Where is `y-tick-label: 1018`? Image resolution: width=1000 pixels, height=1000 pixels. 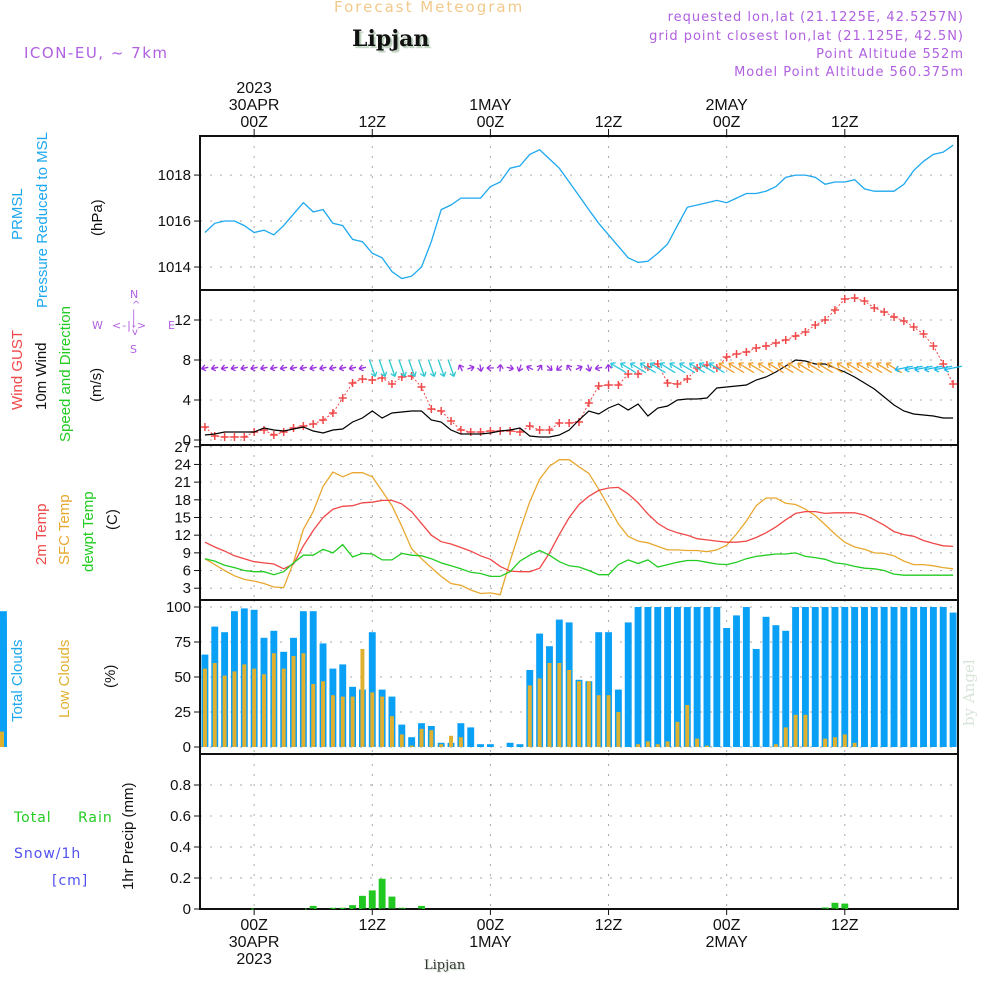 y-tick-label: 1018 is located at coordinates (174, 175).